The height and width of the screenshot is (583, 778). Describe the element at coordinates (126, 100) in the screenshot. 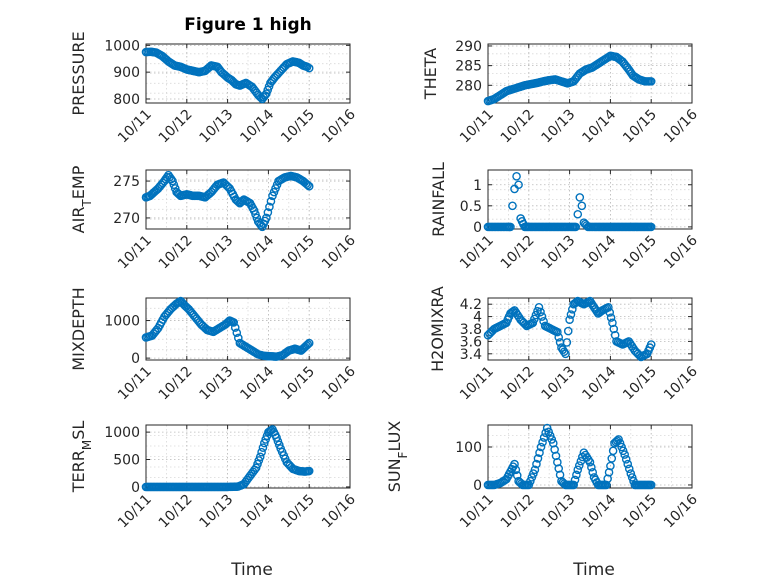

I see `y-tick-label: 800` at that location.